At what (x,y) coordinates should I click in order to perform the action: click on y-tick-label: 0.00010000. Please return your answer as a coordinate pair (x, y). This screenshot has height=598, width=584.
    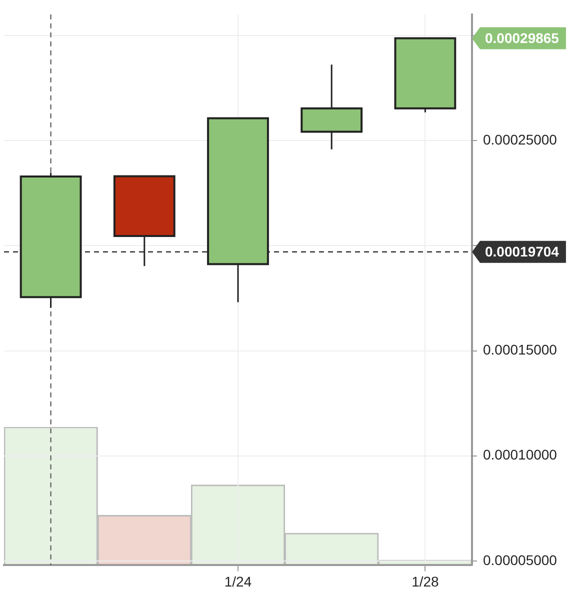
    Looking at the image, I should click on (520, 454).